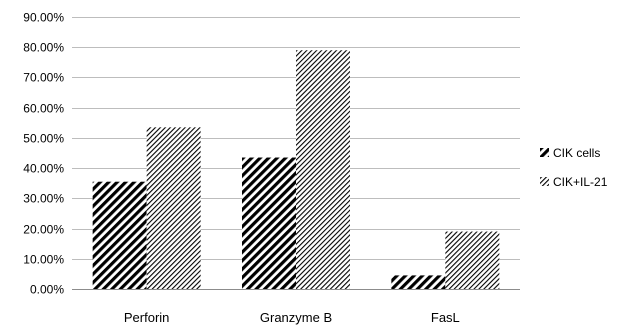 Image resolution: width=620 pixels, height=332 pixels. What do you see at coordinates (43, 48) in the screenshot?
I see `y-tick-label: 80.00%` at bounding box center [43, 48].